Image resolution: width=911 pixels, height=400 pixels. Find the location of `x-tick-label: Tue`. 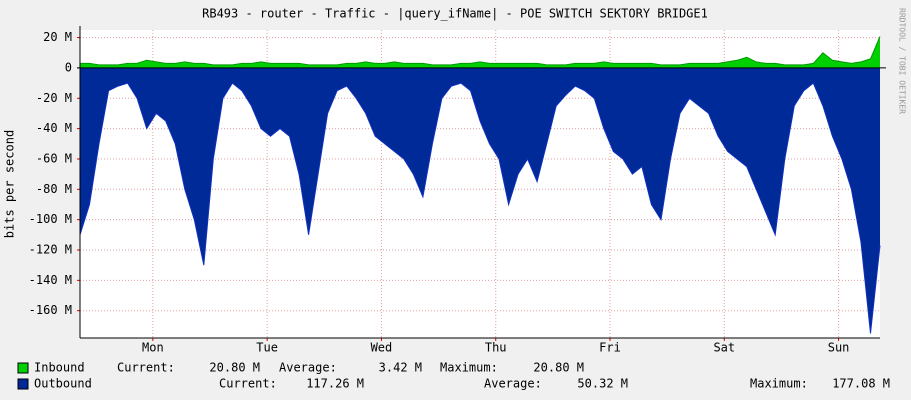

x-tick-label: Tue is located at coordinates (267, 348).